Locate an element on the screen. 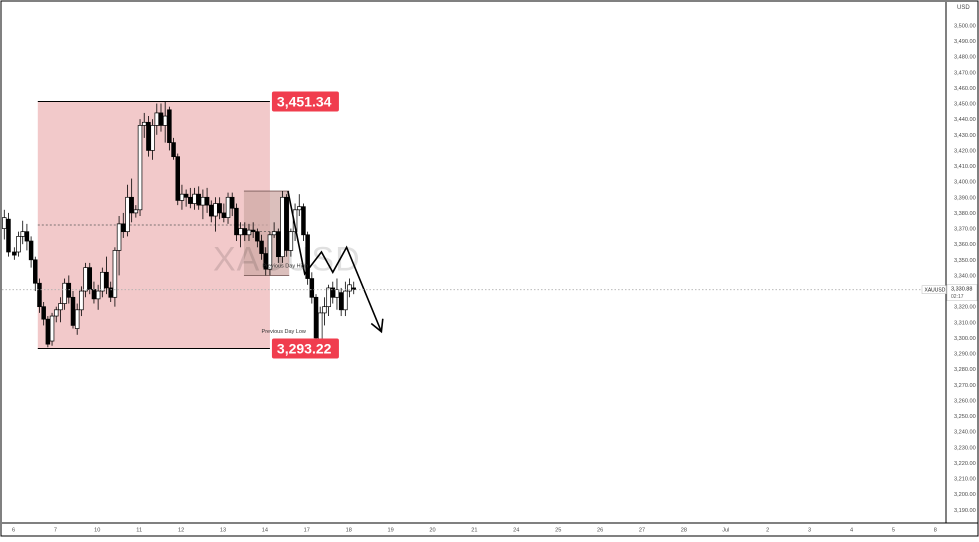  price-tick-label: 3,440.00 is located at coordinates (965, 120).